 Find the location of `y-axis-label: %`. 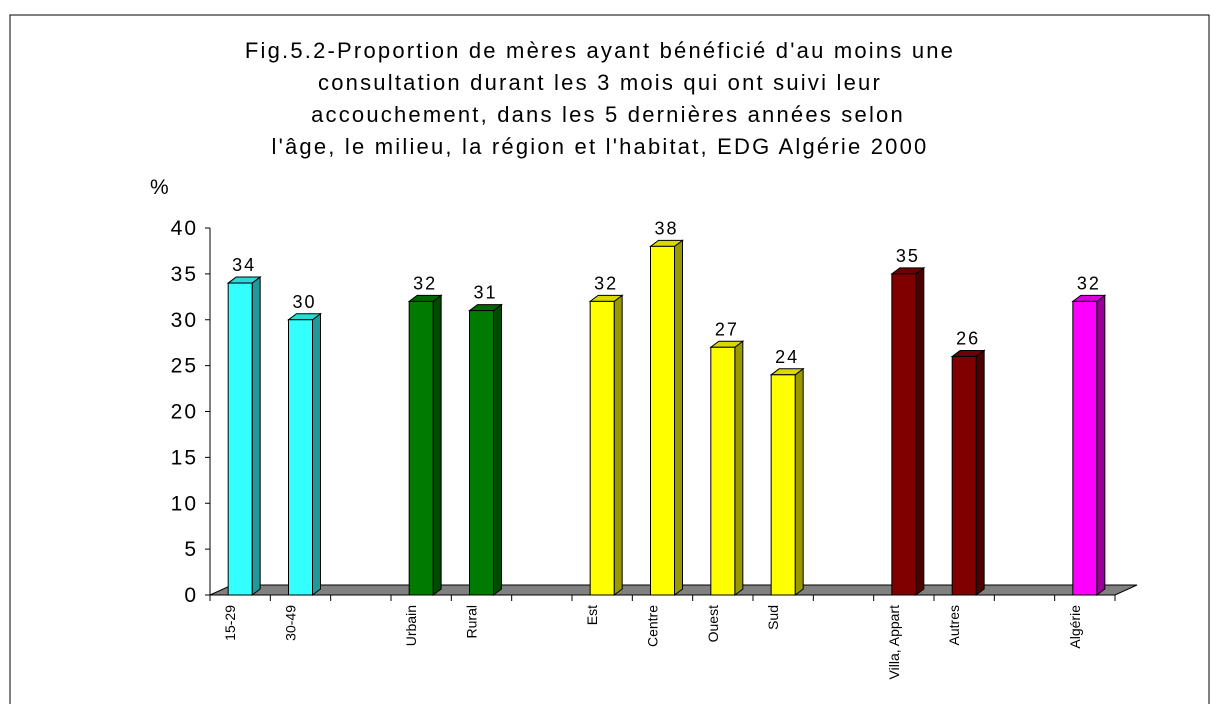

y-axis-label: % is located at coordinates (160, 187).